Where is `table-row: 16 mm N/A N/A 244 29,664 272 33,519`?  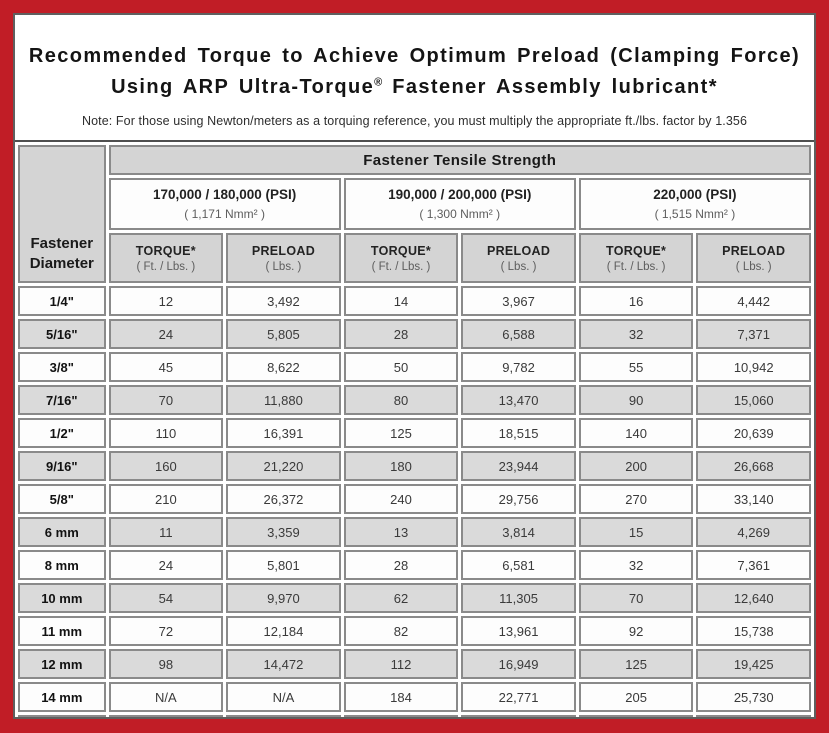 table-row: 16 mm N/A N/A 244 29,664 272 33,519 is located at coordinates (414, 716).